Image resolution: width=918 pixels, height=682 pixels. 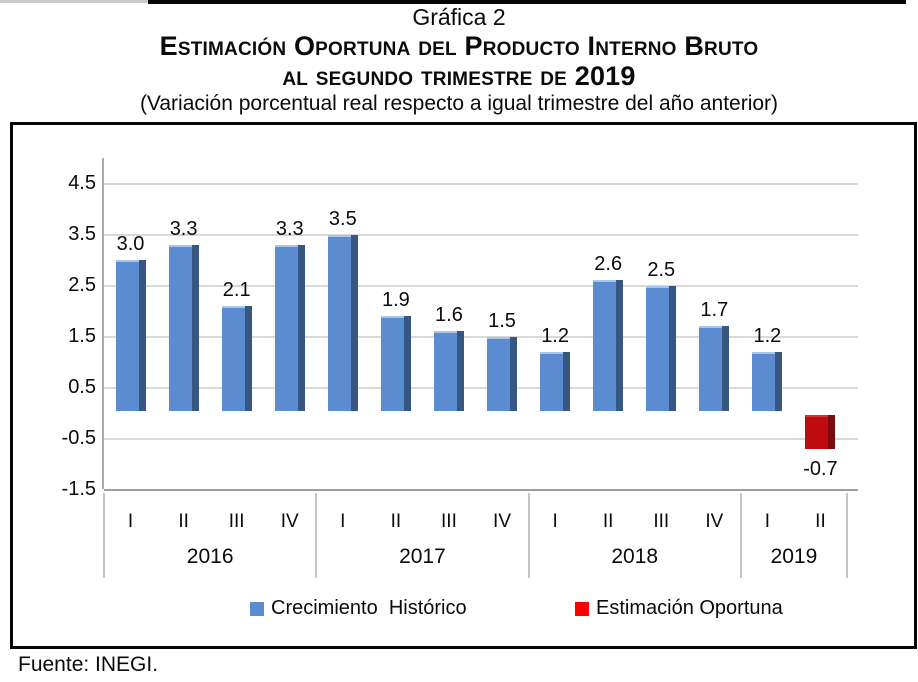 I want to click on bar-value-label: 1.9, so click(x=395, y=300).